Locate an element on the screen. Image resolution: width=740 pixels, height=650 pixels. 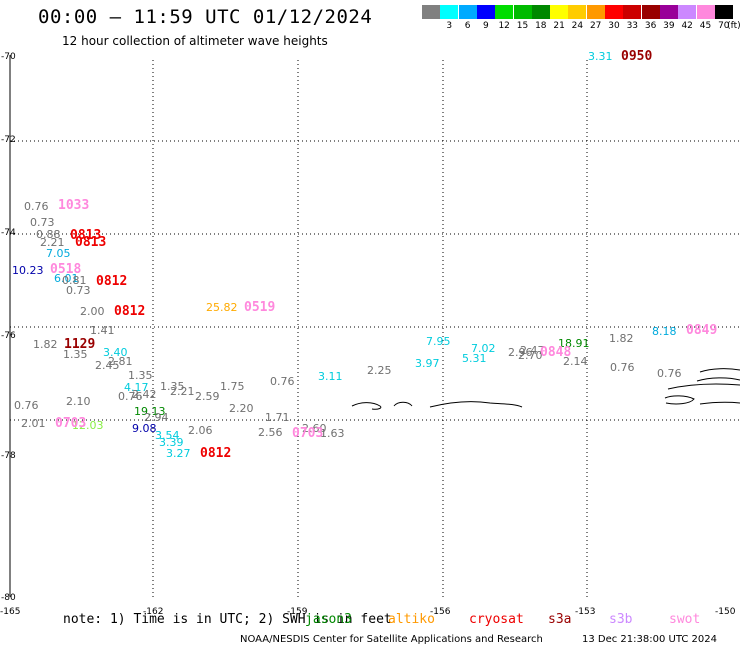
longitude-label: -165 is located at coordinates (10, 612).